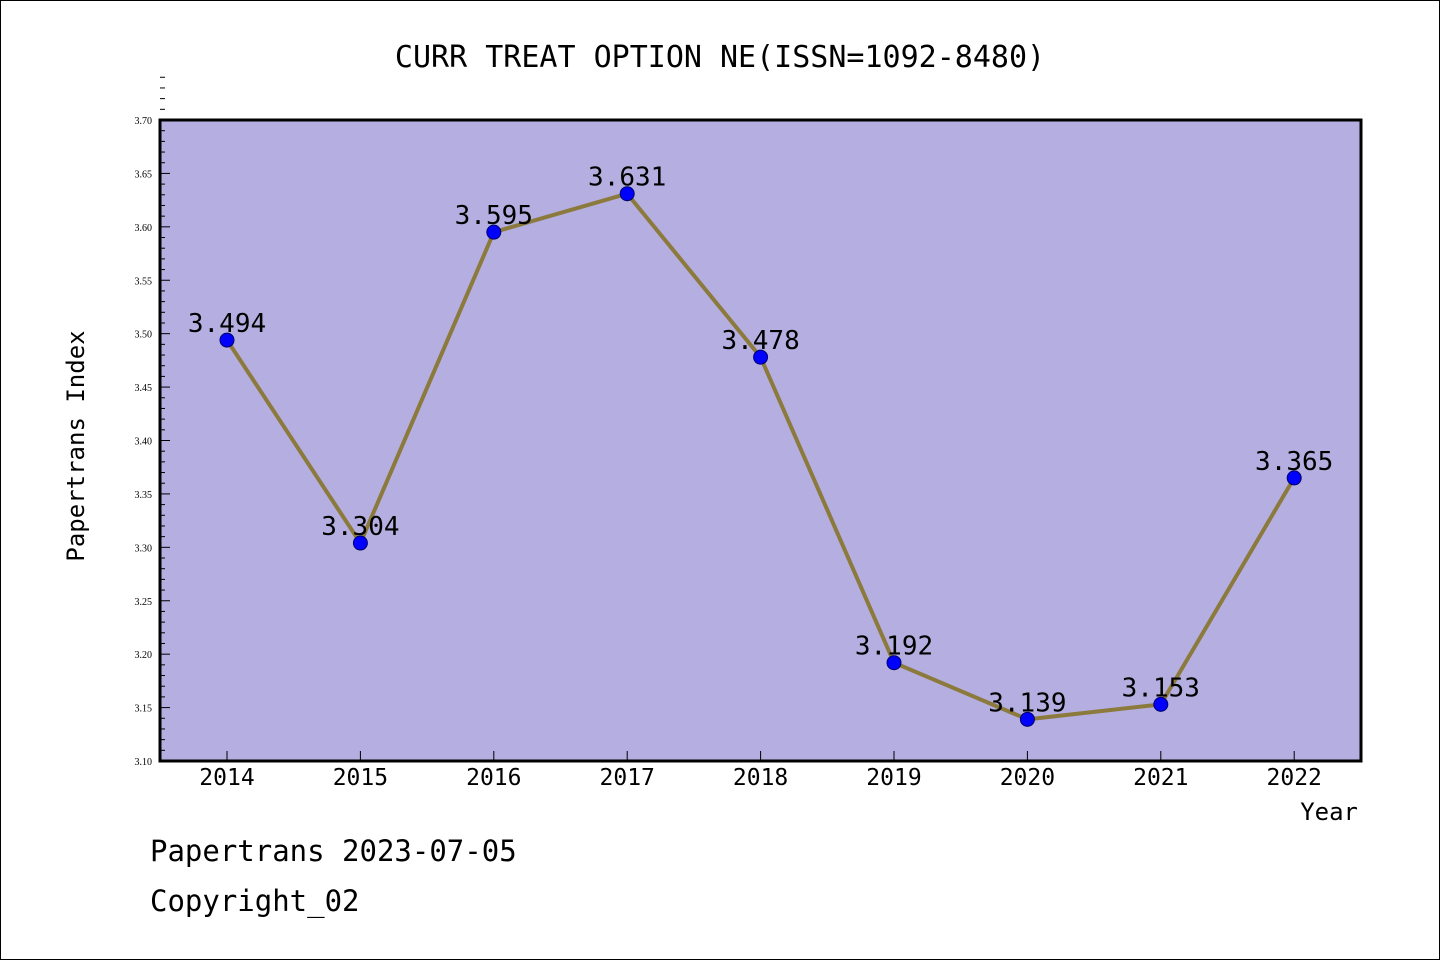 This screenshot has width=1440, height=960. I want to click on x-tick-label: 2019, so click(893, 778).